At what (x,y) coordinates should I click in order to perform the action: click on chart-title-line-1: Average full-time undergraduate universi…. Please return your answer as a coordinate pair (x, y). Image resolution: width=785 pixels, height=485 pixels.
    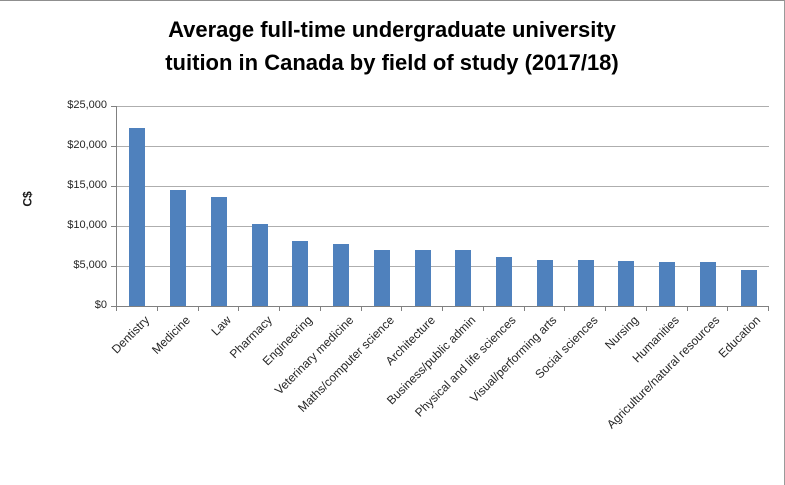
    Looking at the image, I should click on (392, 29).